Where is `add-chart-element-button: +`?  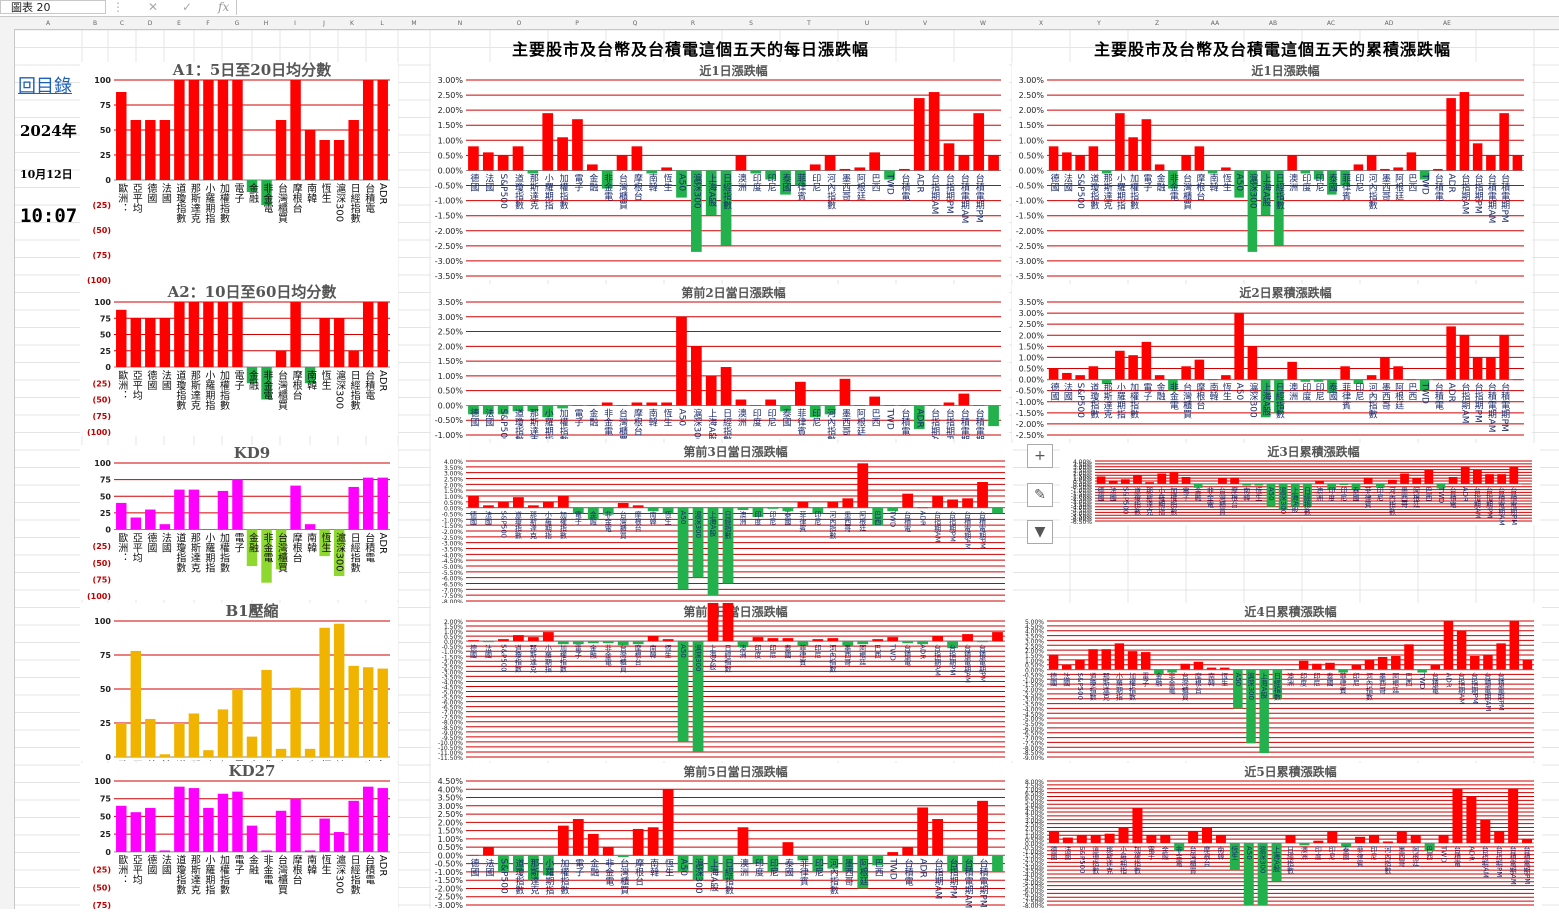
add-chart-element-button: + is located at coordinates (1040, 456).